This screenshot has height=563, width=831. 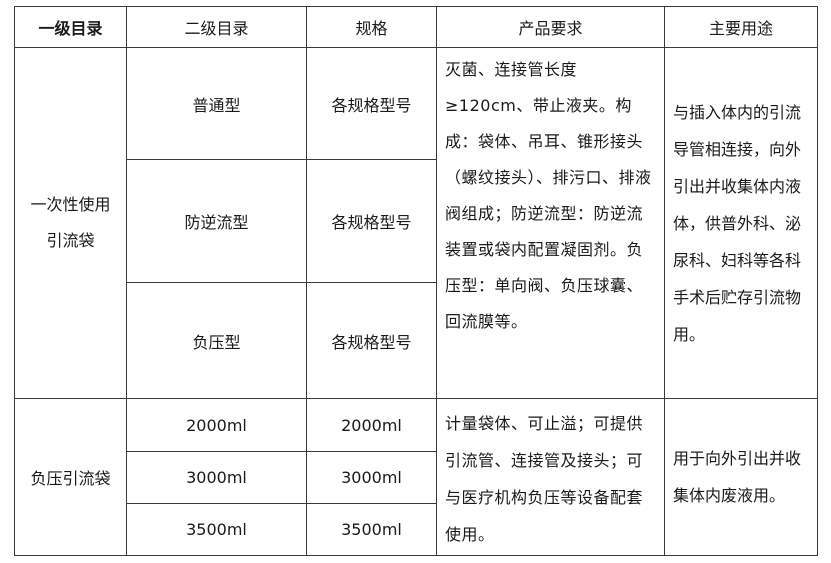 I want to click on subcategory-cell: 3500ml, so click(x=216, y=529).